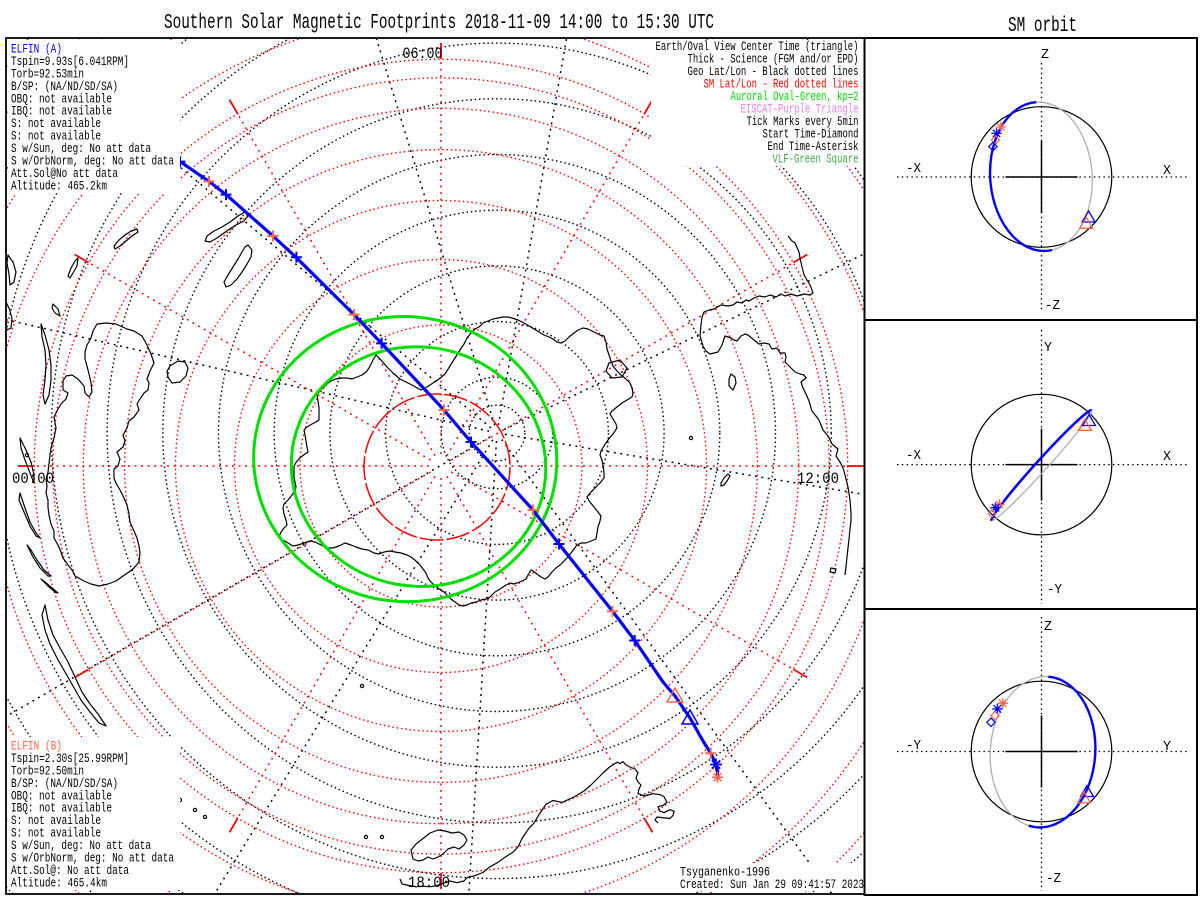  Describe the element at coordinates (773, 71) in the screenshot. I see `svg-text:Geo Lat/Lon - Black dotted lin: Geo Lat/Lon - Black dotted lines` at that location.